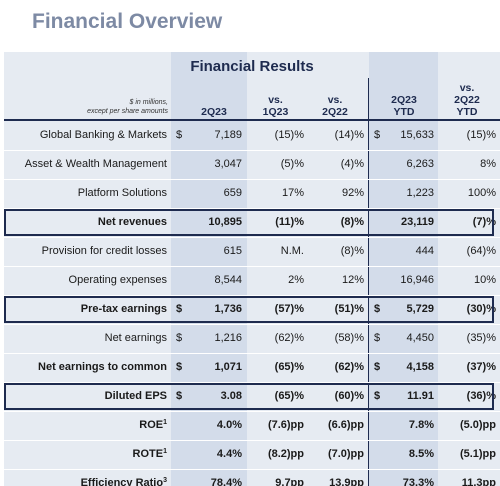  I want to click on cell-vsytd: (36)%, so click(481, 396).